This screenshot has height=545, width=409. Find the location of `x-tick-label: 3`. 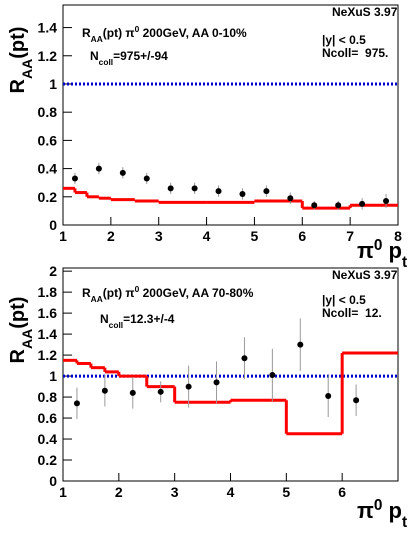

x-tick-label: 3 is located at coordinates (175, 492).